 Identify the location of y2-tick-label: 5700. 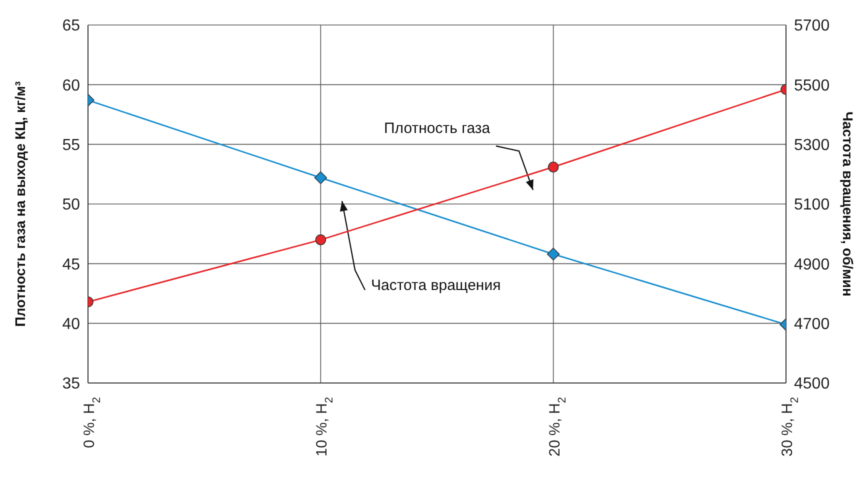
(812, 26).